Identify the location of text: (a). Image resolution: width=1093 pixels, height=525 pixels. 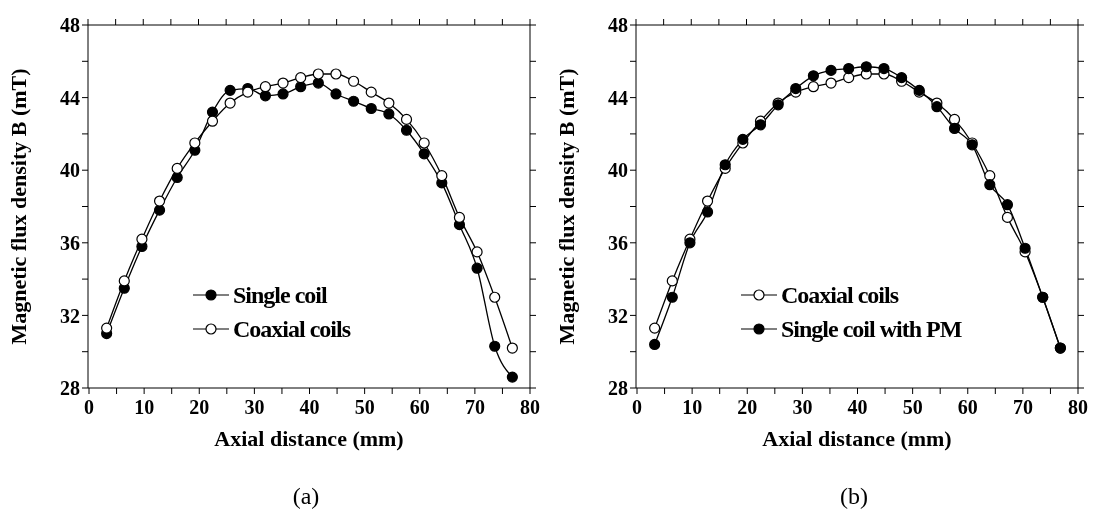
(306, 496).